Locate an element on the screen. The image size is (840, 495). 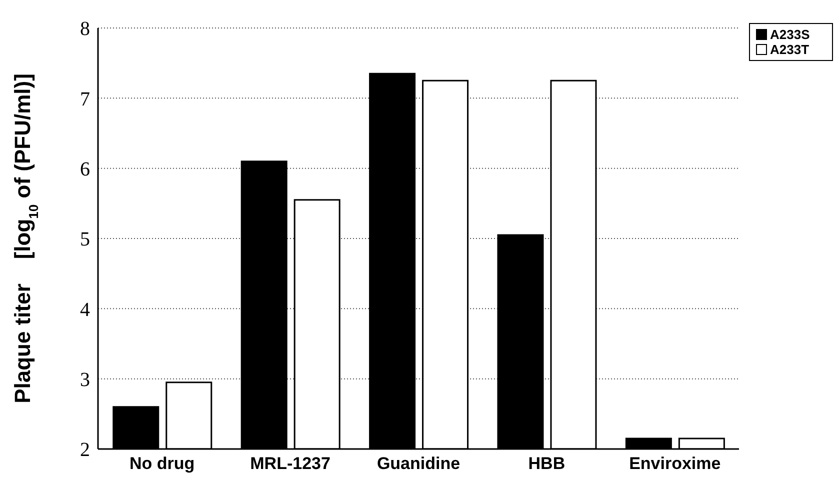
x-tick-label: Enviroxime is located at coordinates (675, 464).